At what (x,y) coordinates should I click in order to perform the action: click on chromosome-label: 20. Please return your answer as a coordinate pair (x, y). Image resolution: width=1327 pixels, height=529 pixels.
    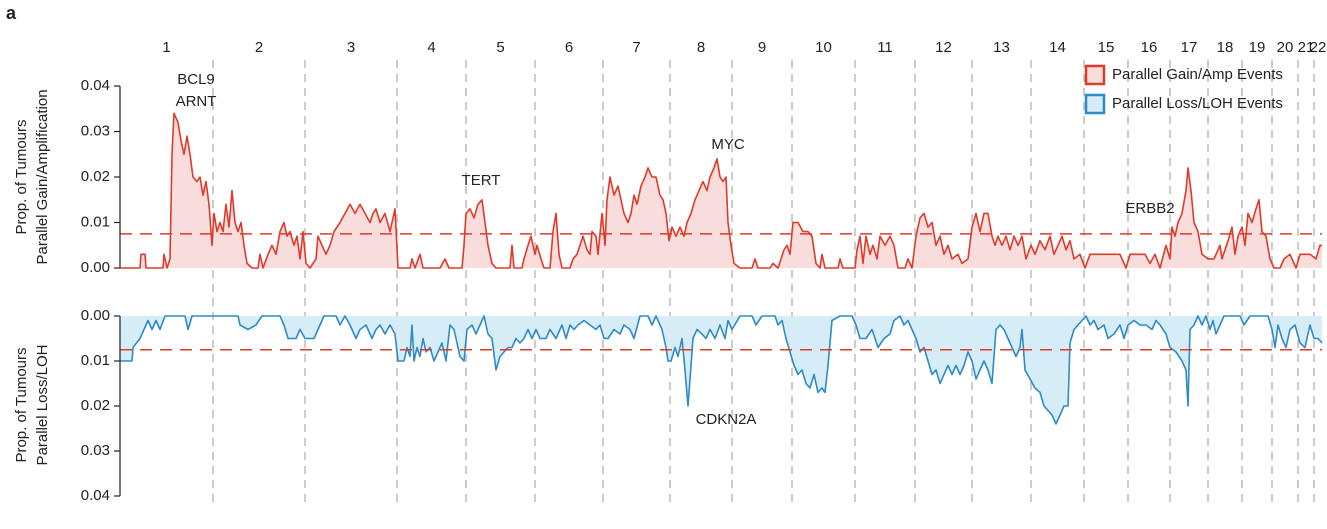
    Looking at the image, I should click on (1285, 47).